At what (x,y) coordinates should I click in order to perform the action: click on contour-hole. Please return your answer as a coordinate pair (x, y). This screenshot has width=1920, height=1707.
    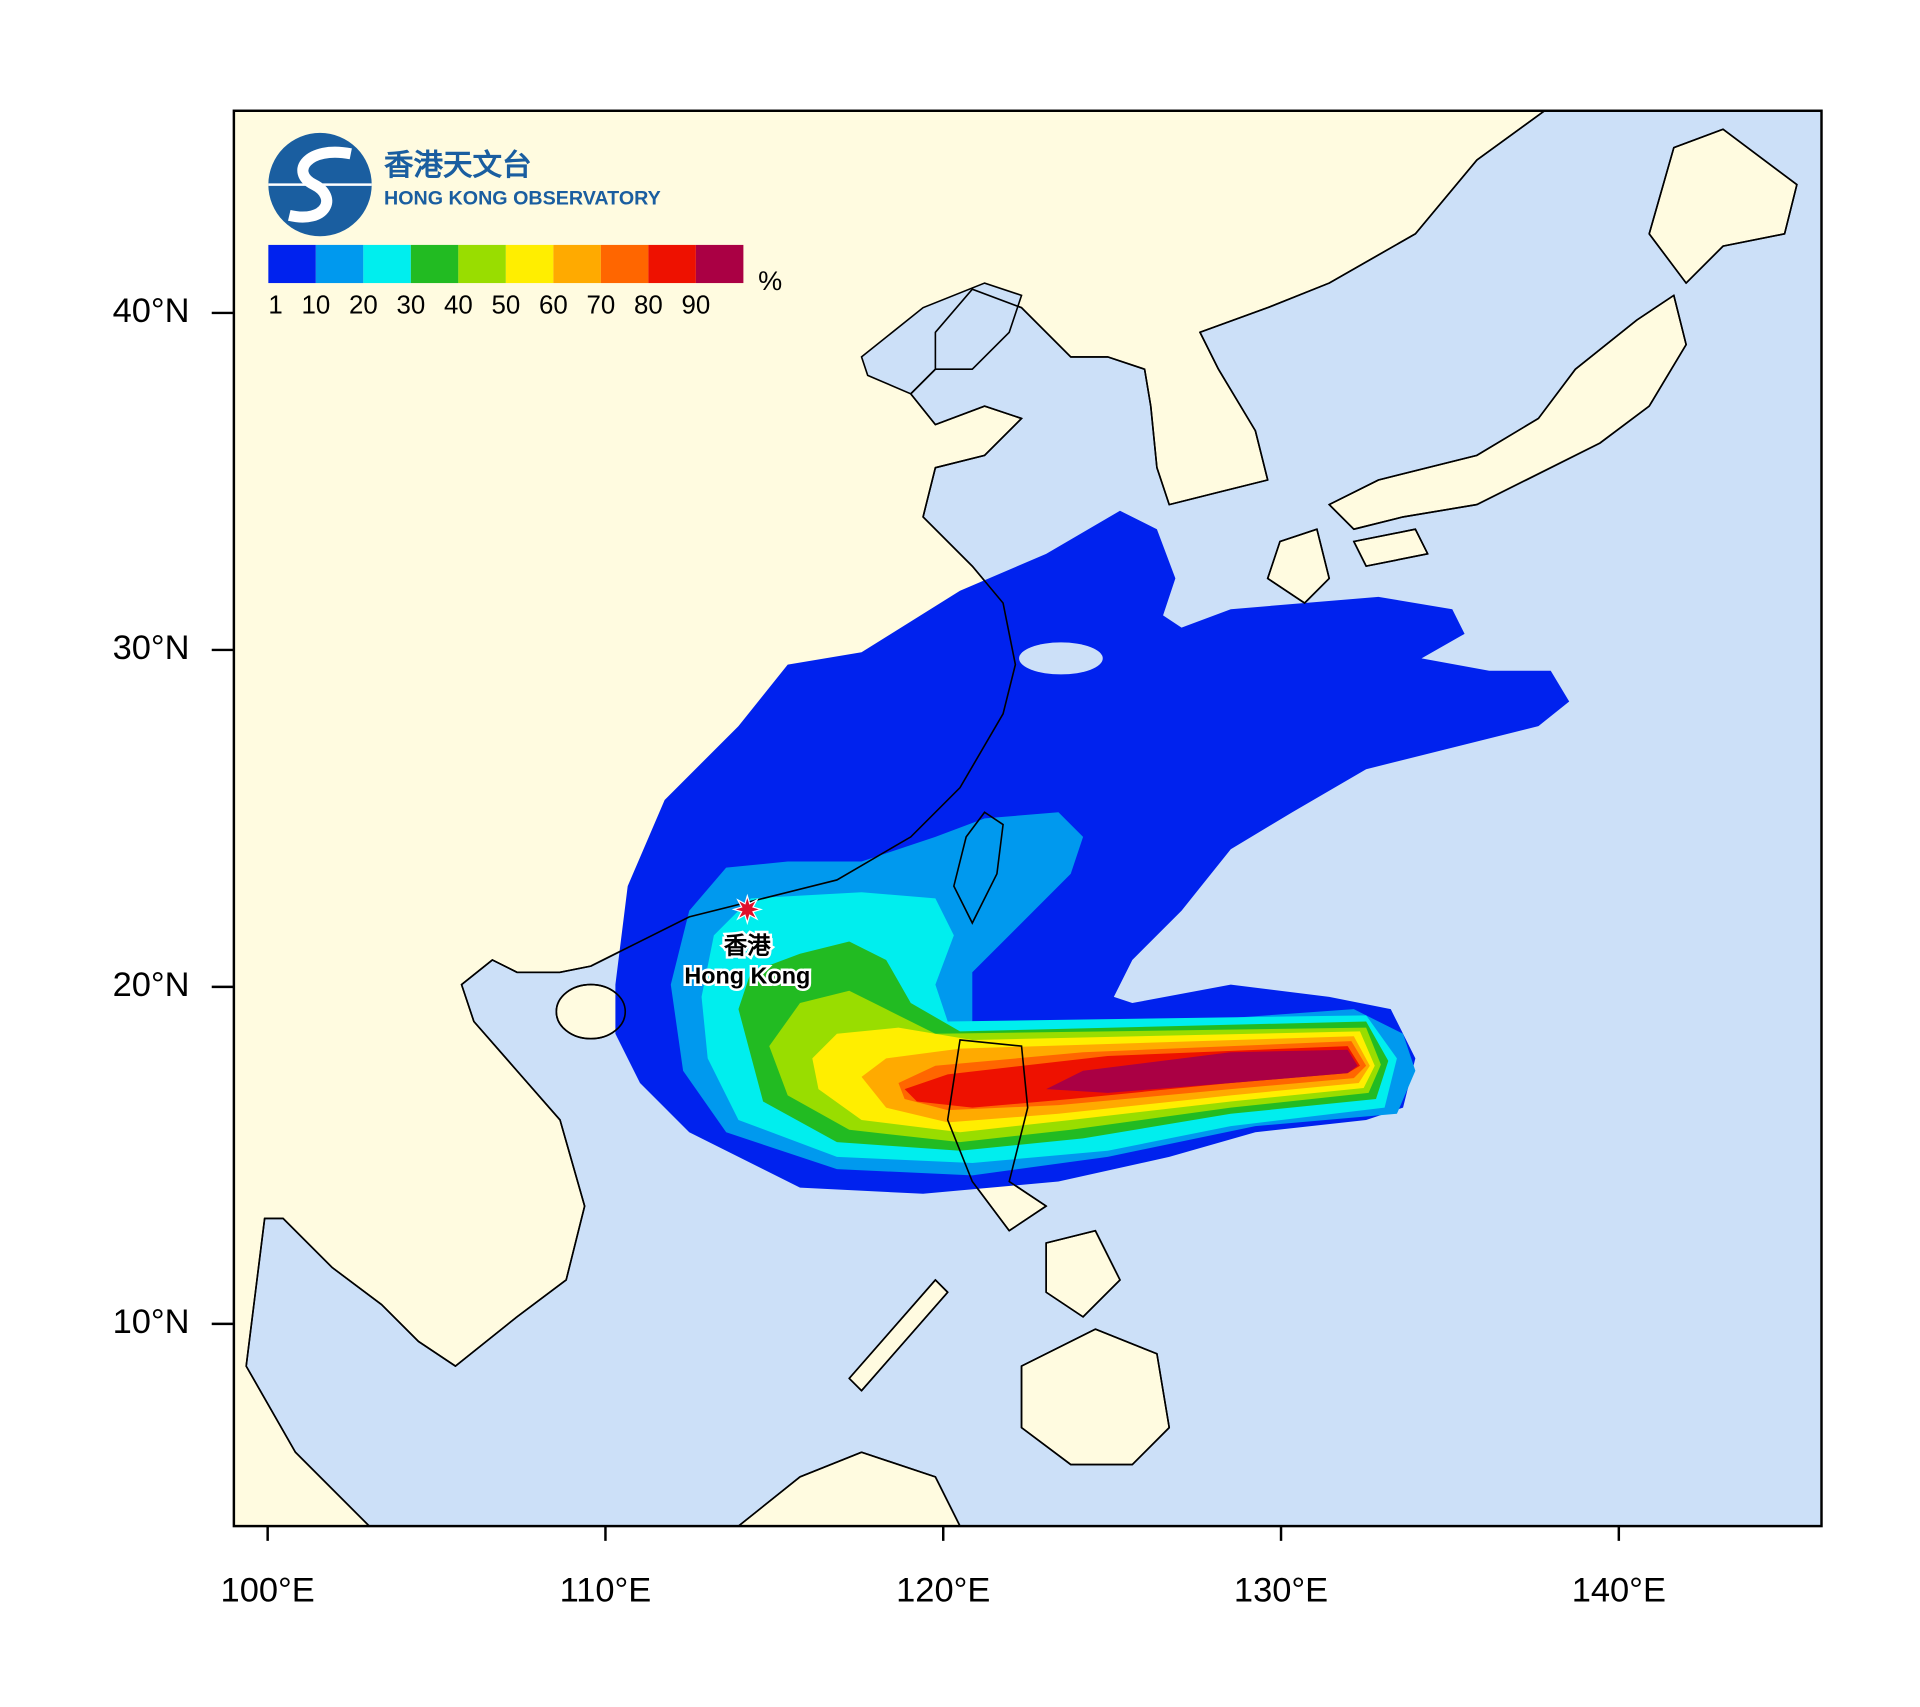
    Looking at the image, I should click on (1061, 658).